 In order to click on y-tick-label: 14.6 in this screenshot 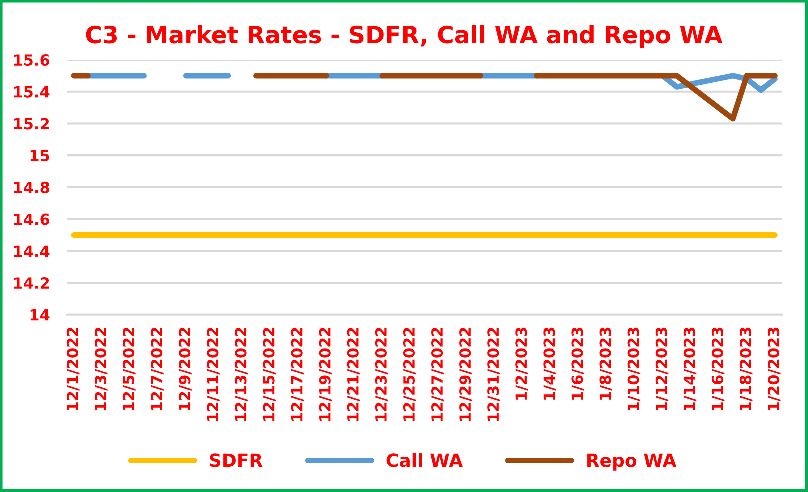, I will do `click(32, 220)`.